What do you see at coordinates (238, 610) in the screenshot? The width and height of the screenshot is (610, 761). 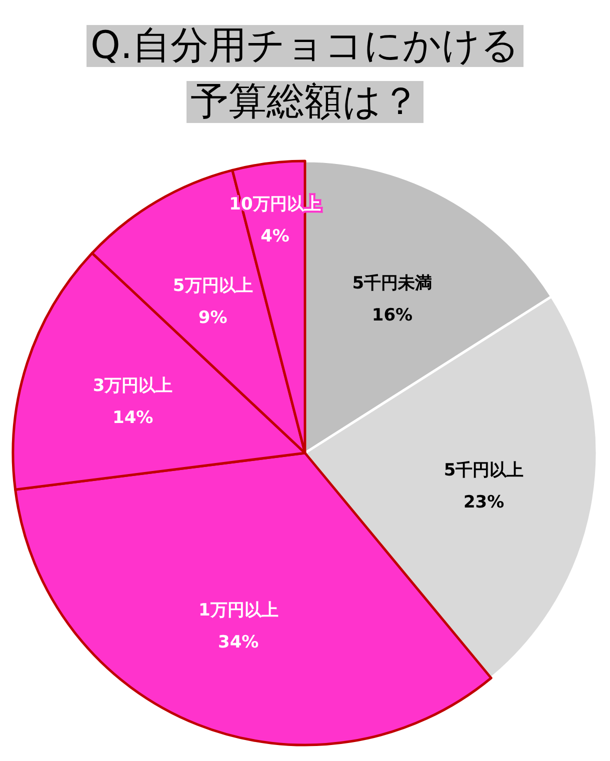 I see `slice-label: 1万円以上` at bounding box center [238, 610].